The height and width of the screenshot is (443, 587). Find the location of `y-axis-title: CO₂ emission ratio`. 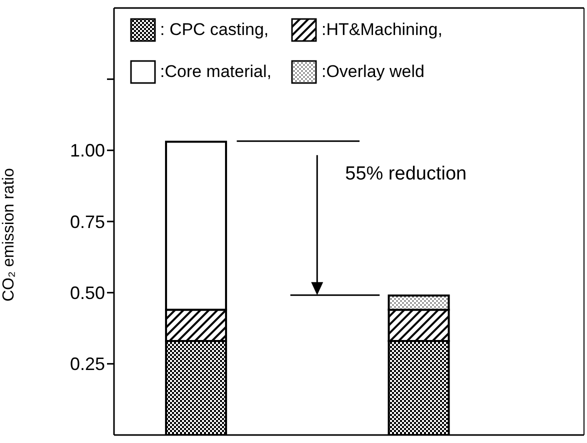

y-axis-title: CO₂ emission ratio is located at coordinates (9, 235).